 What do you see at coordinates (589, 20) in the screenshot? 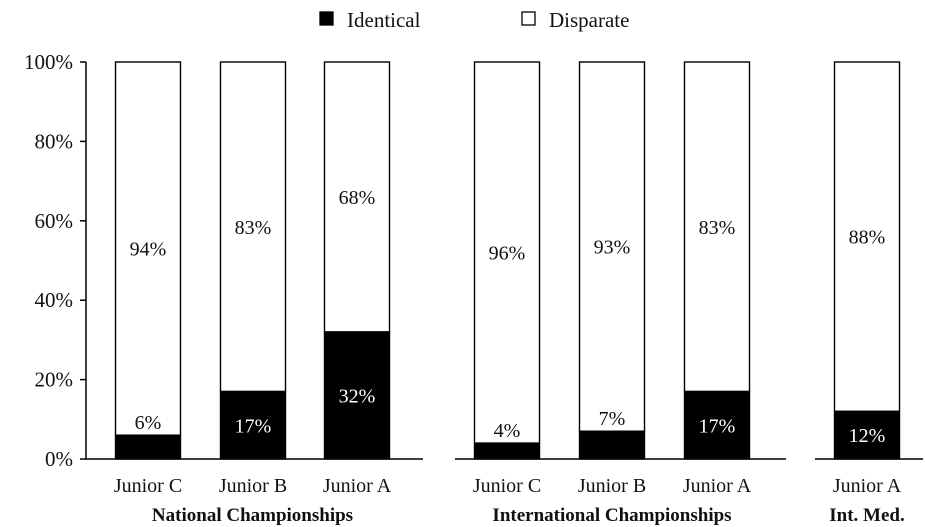
I see `legend-label-disparate: Disparate` at bounding box center [589, 20].